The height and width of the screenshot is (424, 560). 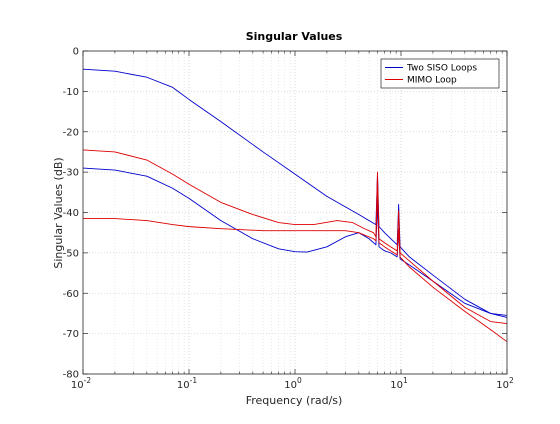 I want to click on x-tick-label: 10⁰, so click(x=293, y=383).